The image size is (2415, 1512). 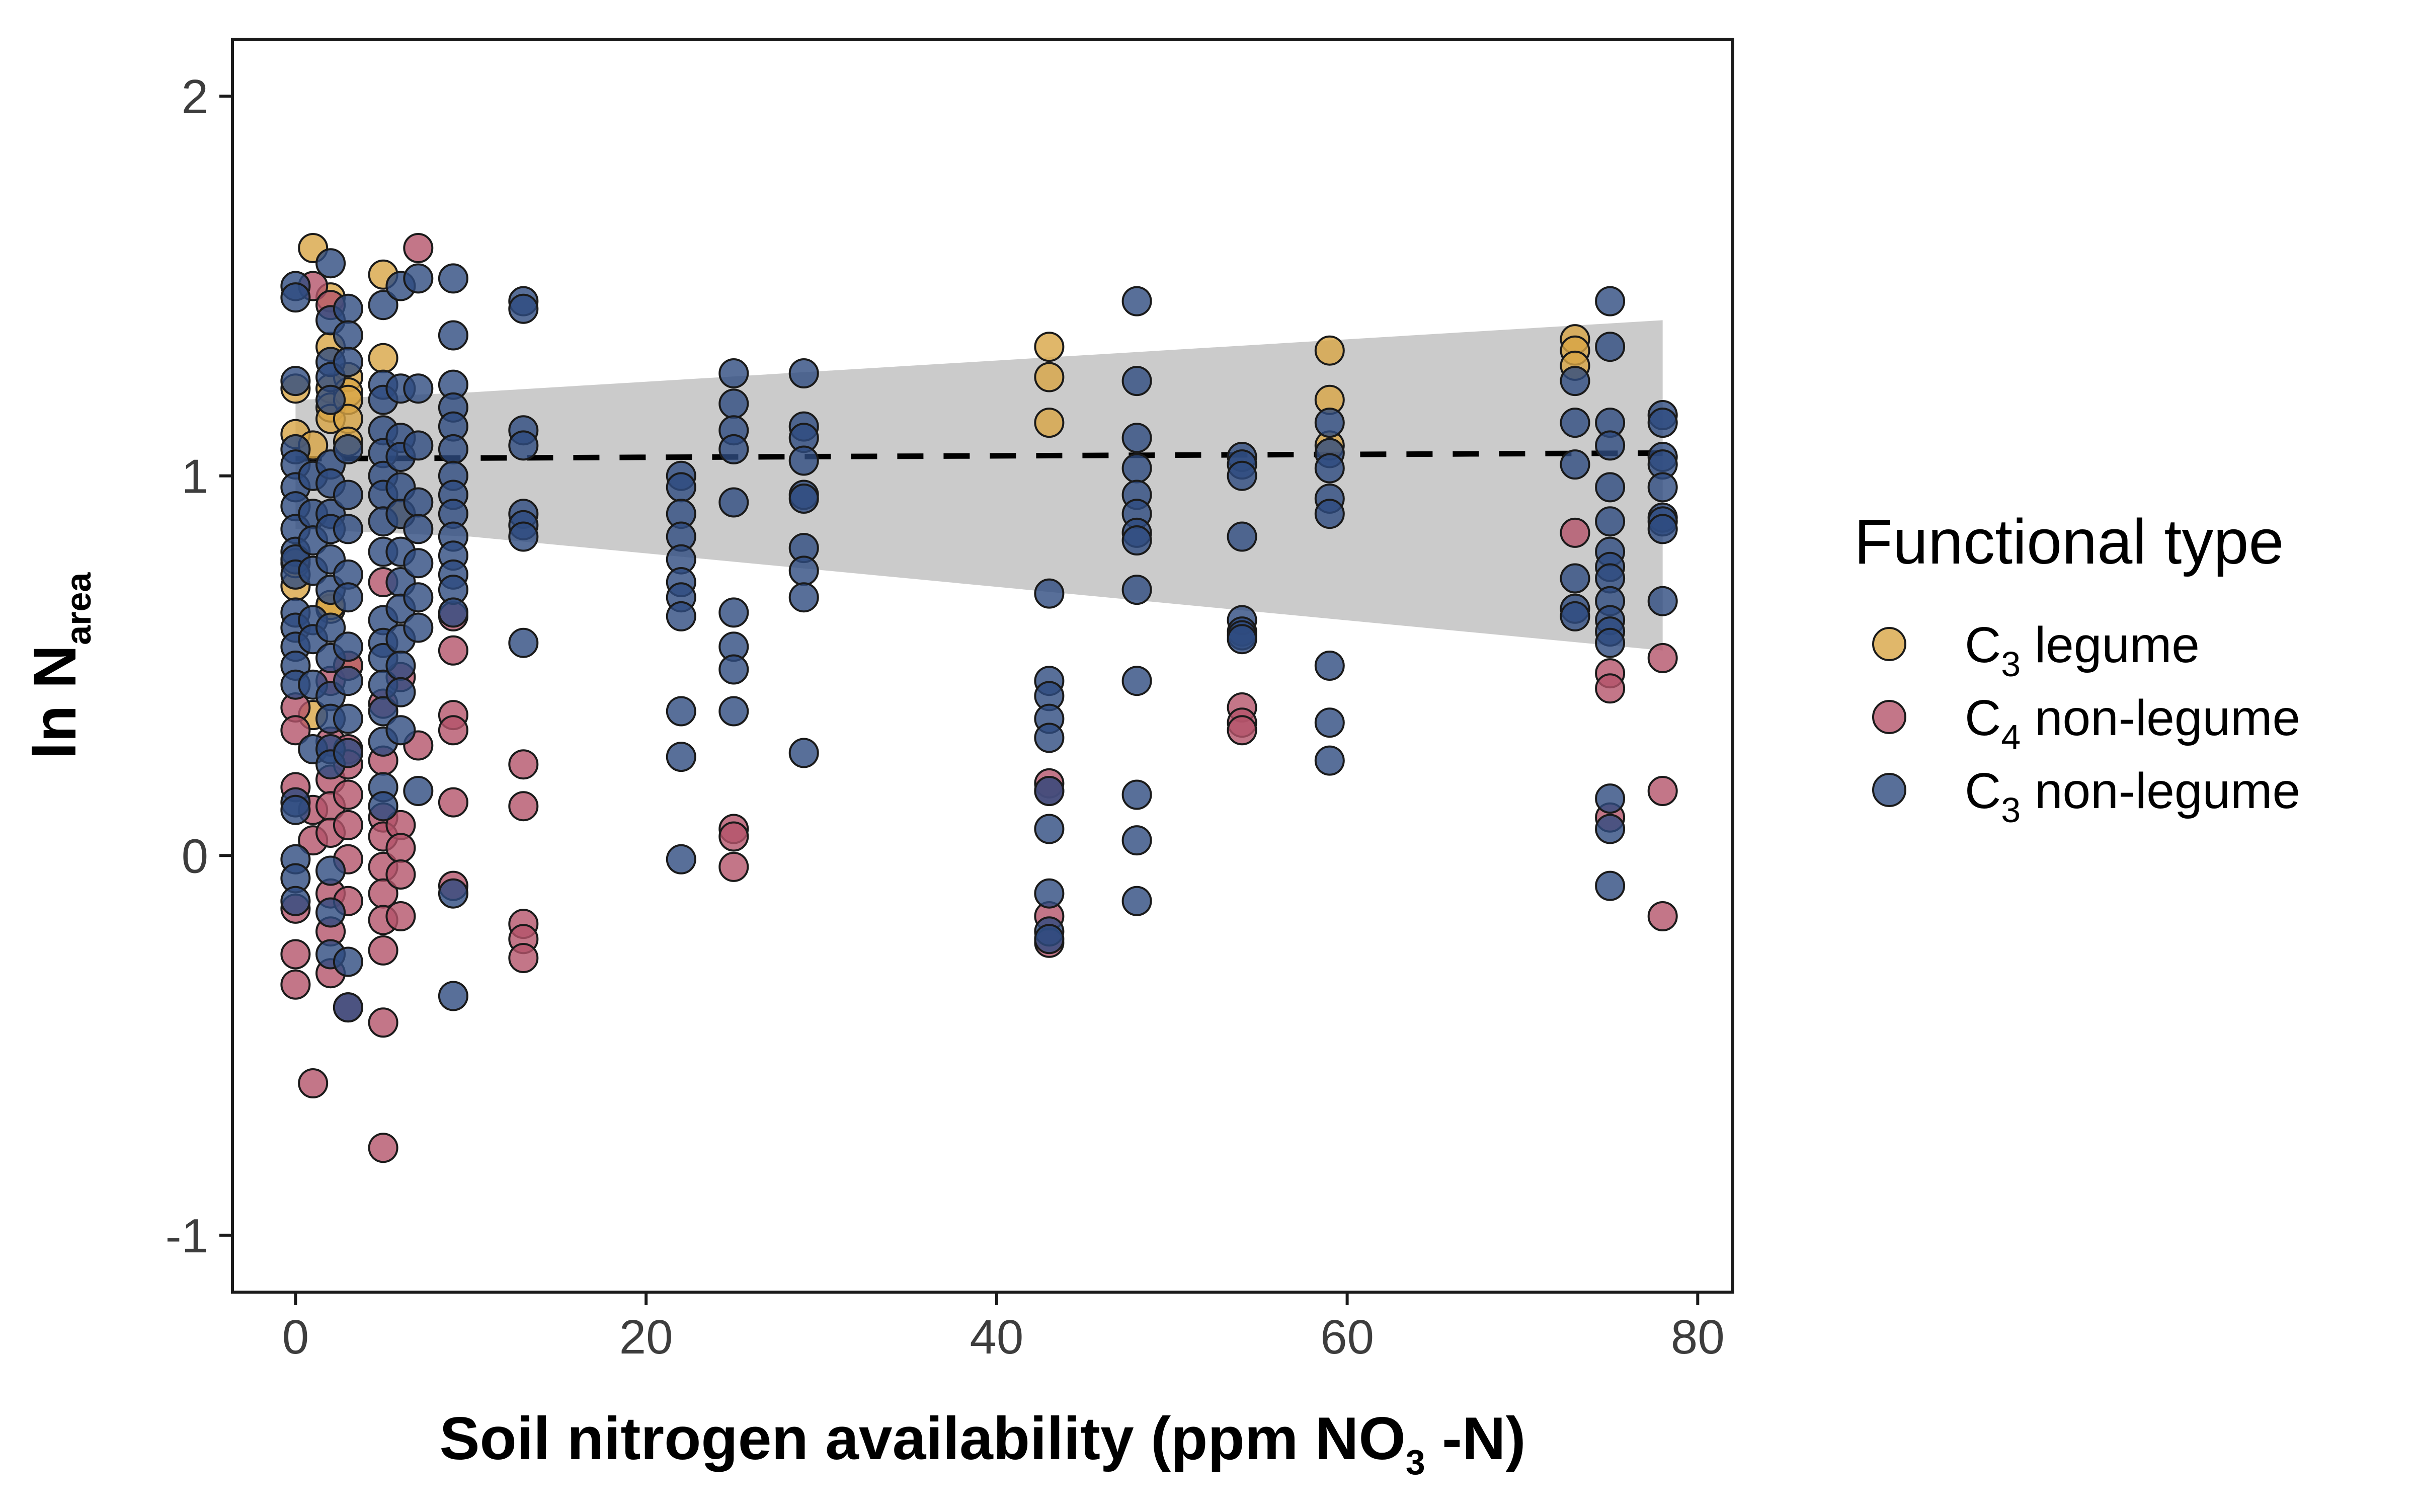 What do you see at coordinates (195, 477) in the screenshot?
I see `y-tick-label: 1` at bounding box center [195, 477].